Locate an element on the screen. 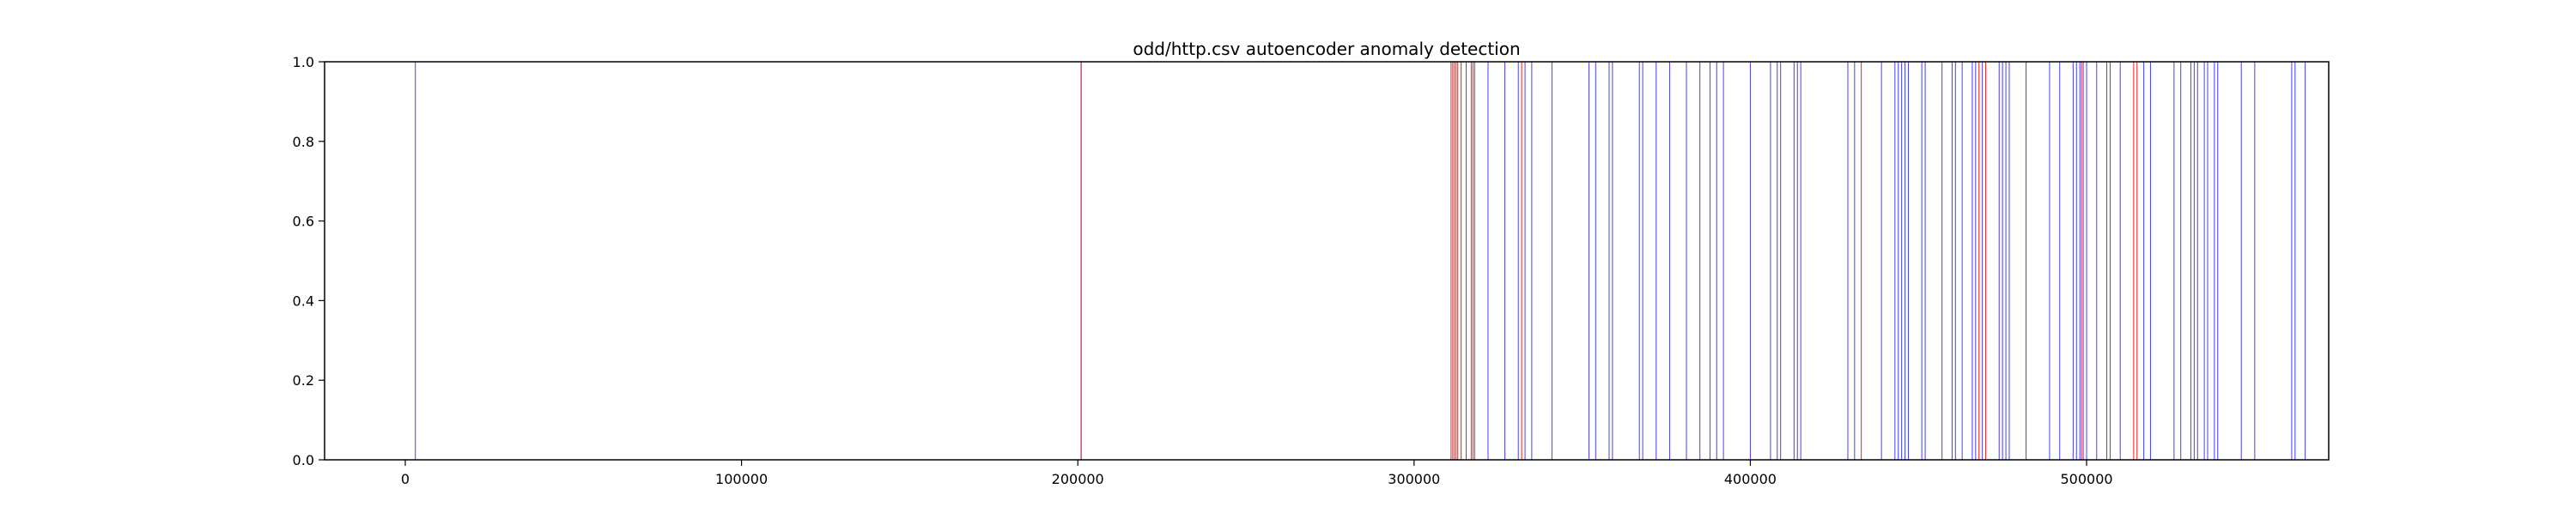 The height and width of the screenshot is (519, 2576). x-tick-label: 100000 is located at coordinates (742, 479).